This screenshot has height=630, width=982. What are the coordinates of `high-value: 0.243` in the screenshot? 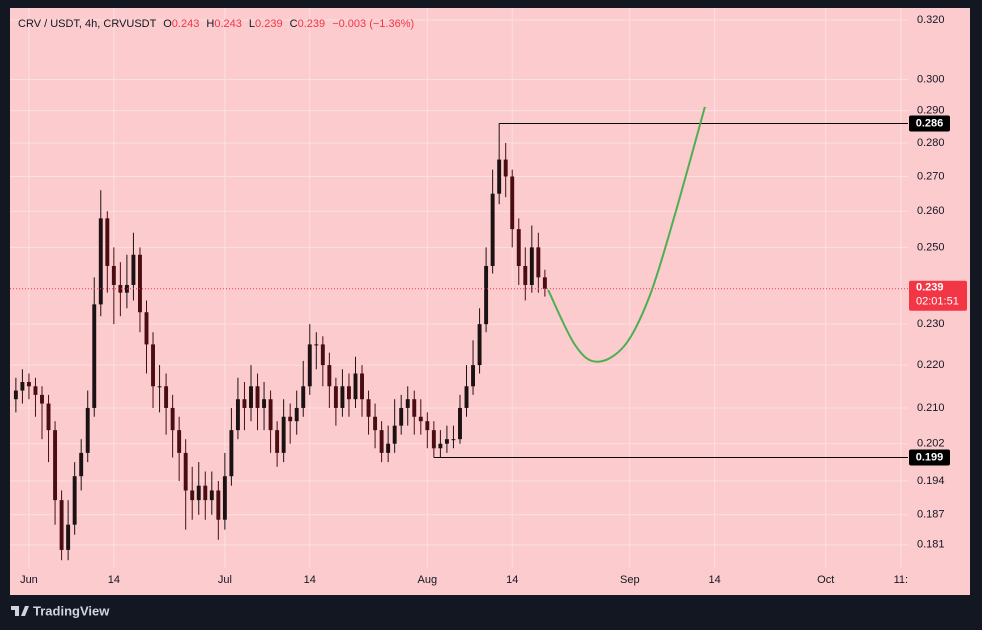 It's located at (228, 24).